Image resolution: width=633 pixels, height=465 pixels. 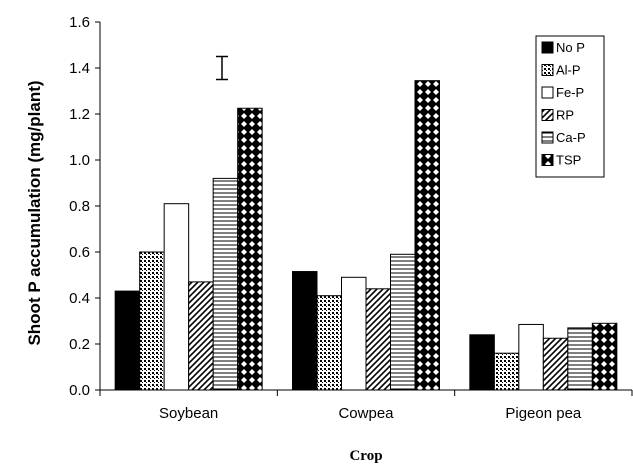 I want to click on error-bar, so click(x=222, y=68).